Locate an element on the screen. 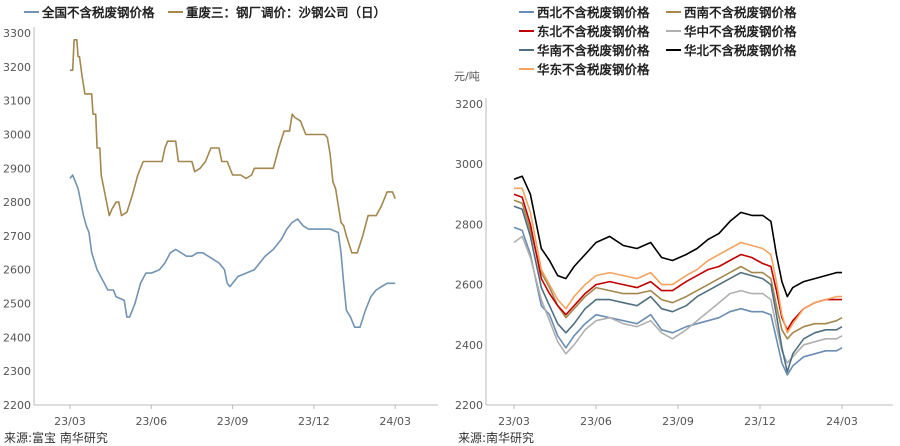  left-source-note: 来源:富宝 南华研究 is located at coordinates (56, 437).